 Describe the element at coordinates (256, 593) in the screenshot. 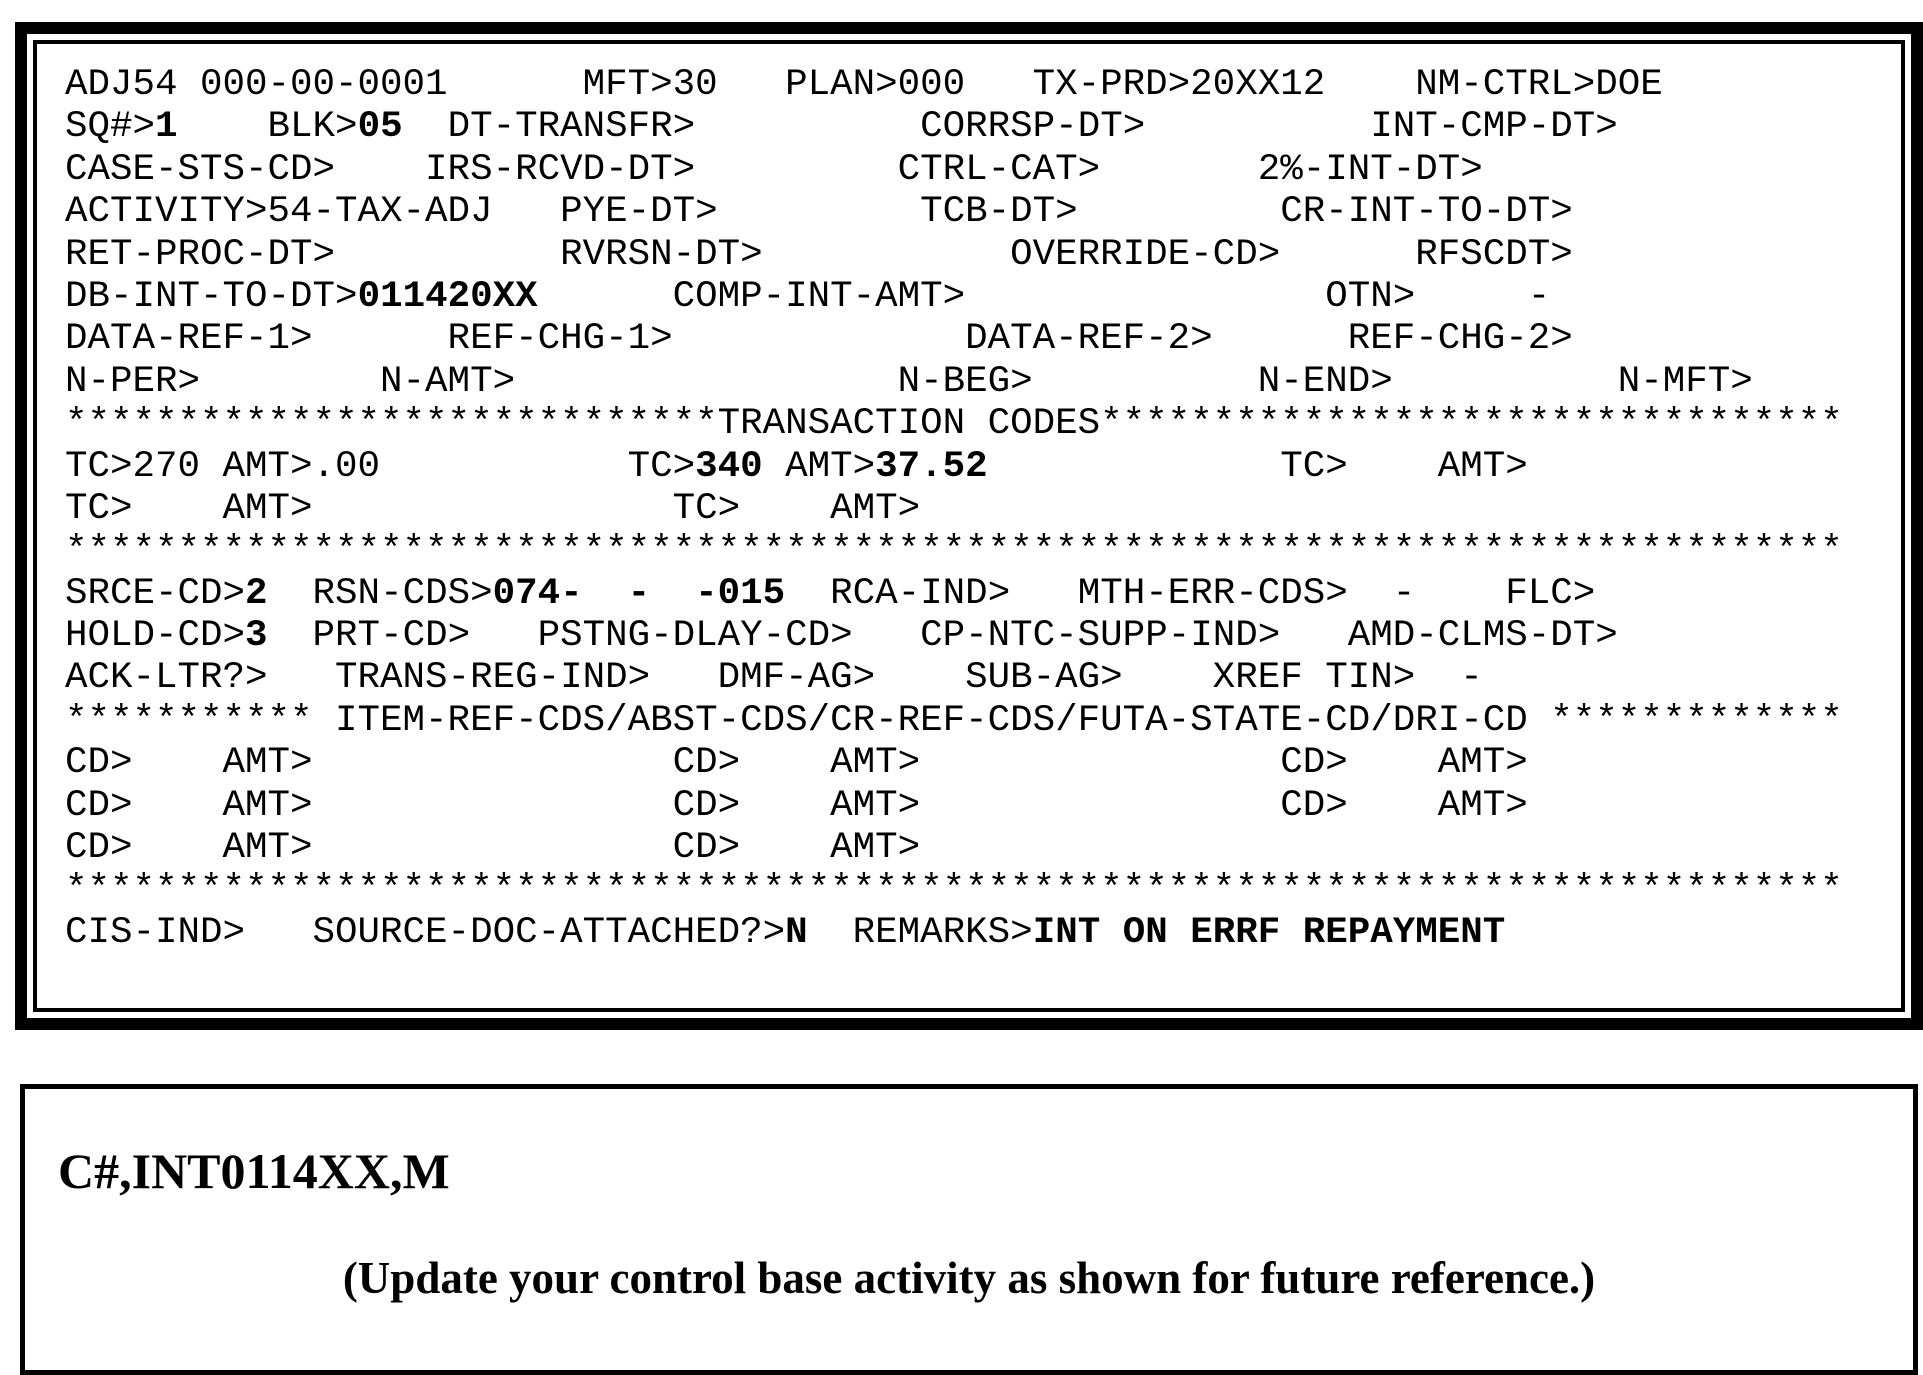

I see `field-value: 2` at that location.